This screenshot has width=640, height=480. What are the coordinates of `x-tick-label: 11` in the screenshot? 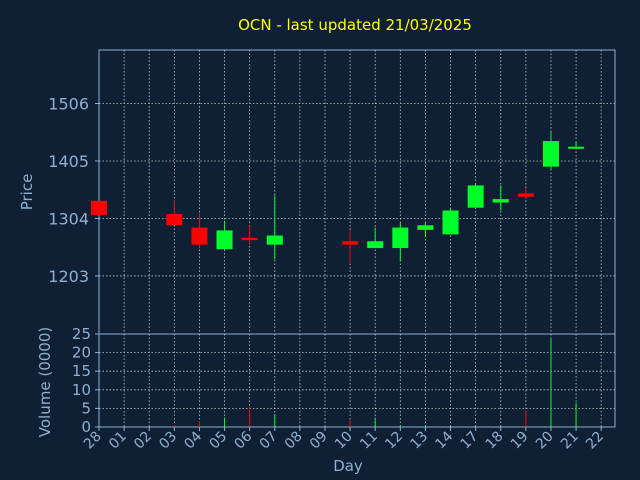 It's located at (369, 441).